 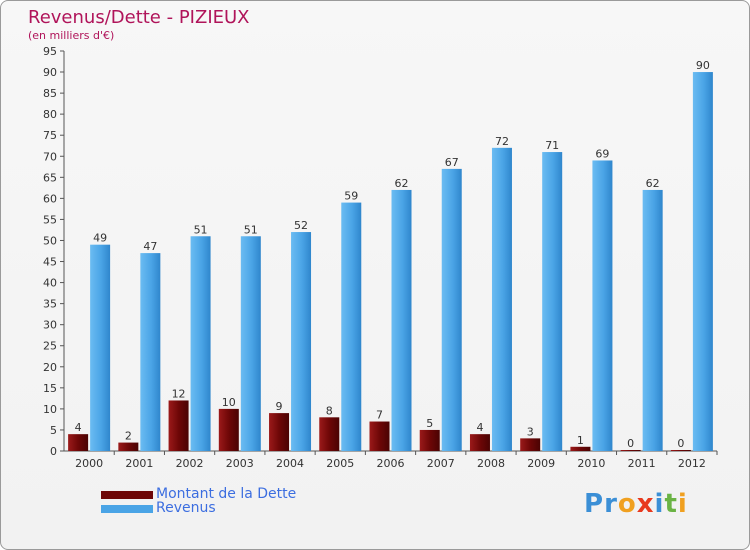 I want to click on data-label-revenus: 67, so click(x=452, y=162).